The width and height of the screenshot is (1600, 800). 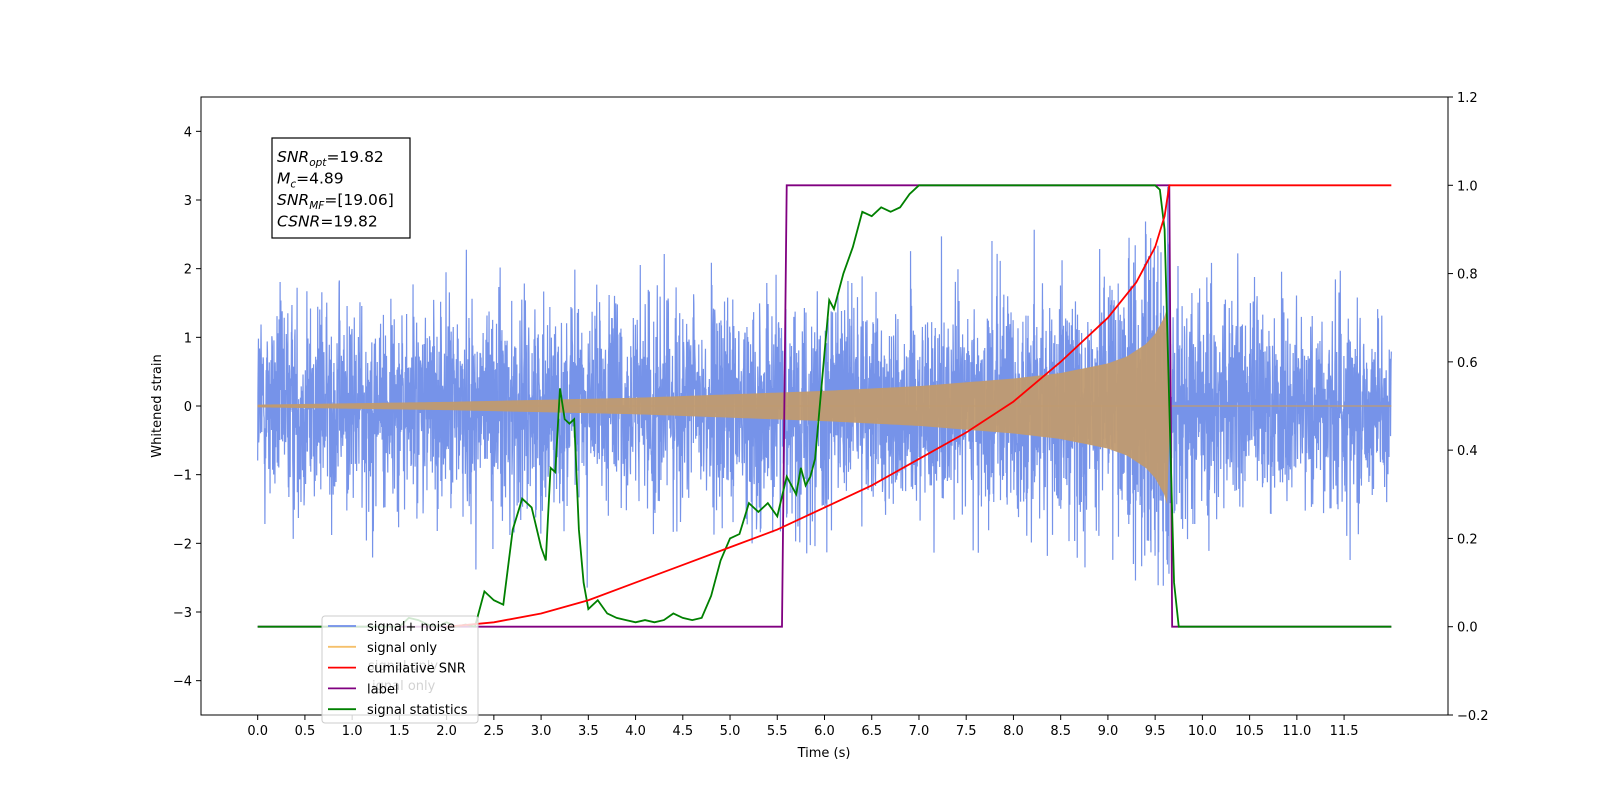 I want to click on x-tick-label: 6.5, so click(x=871, y=731).